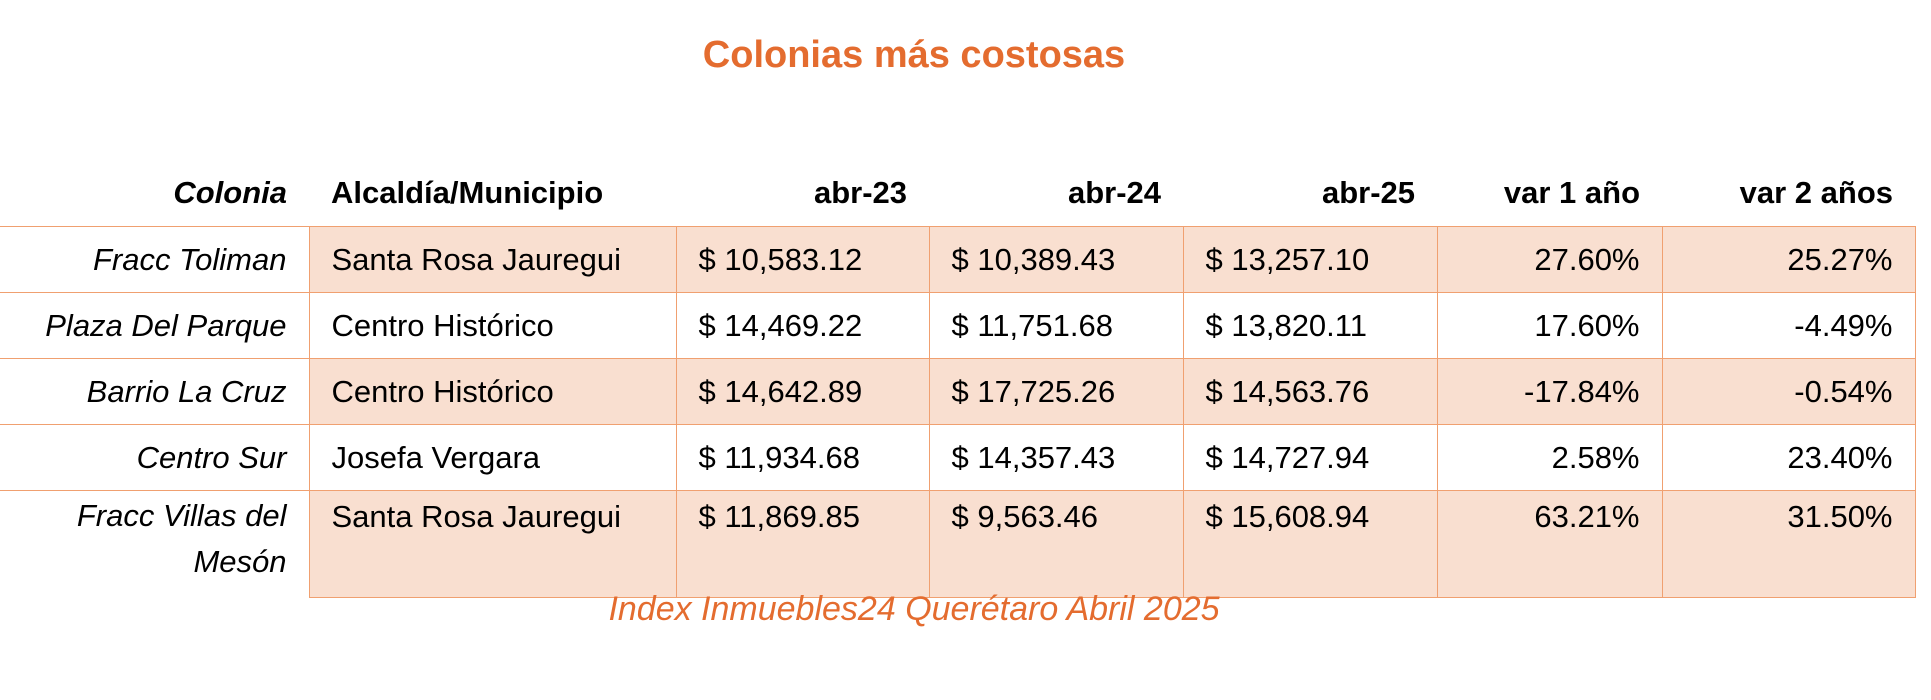 Image resolution: width=1931 pixels, height=700 pixels. Describe the element at coordinates (1549, 259) in the screenshot. I see `table-cell: 27.60%` at that location.